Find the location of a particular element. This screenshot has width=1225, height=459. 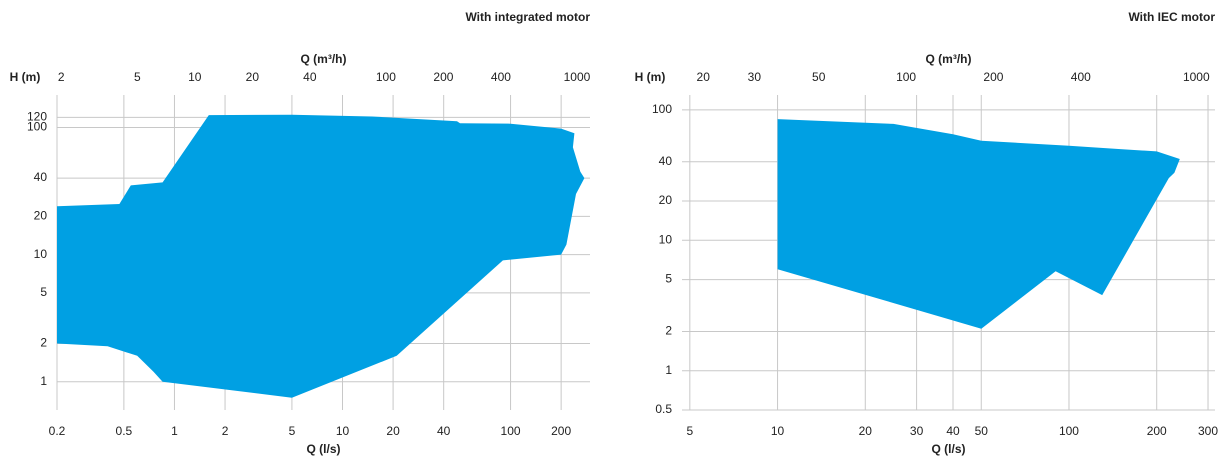

chart-title: With integrated motor is located at coordinates (527, 17).